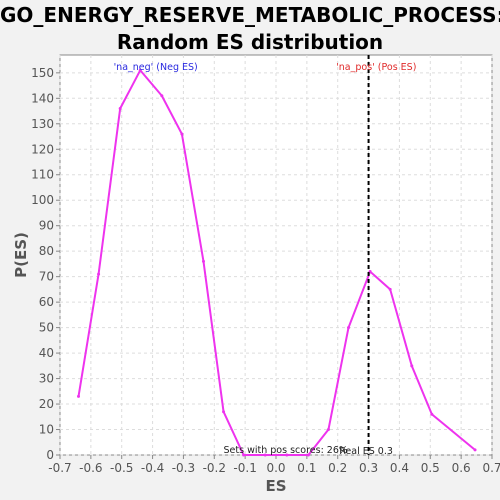 The width and height of the screenshot is (500, 500). What do you see at coordinates (430, 468) in the screenshot?
I see `x-tick-label: 0.5` at bounding box center [430, 468].